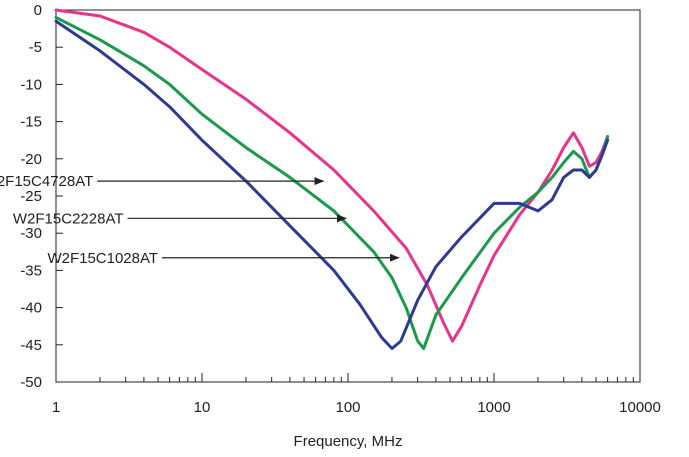  What do you see at coordinates (202, 407) in the screenshot?
I see `x-tick-label: 10` at bounding box center [202, 407].